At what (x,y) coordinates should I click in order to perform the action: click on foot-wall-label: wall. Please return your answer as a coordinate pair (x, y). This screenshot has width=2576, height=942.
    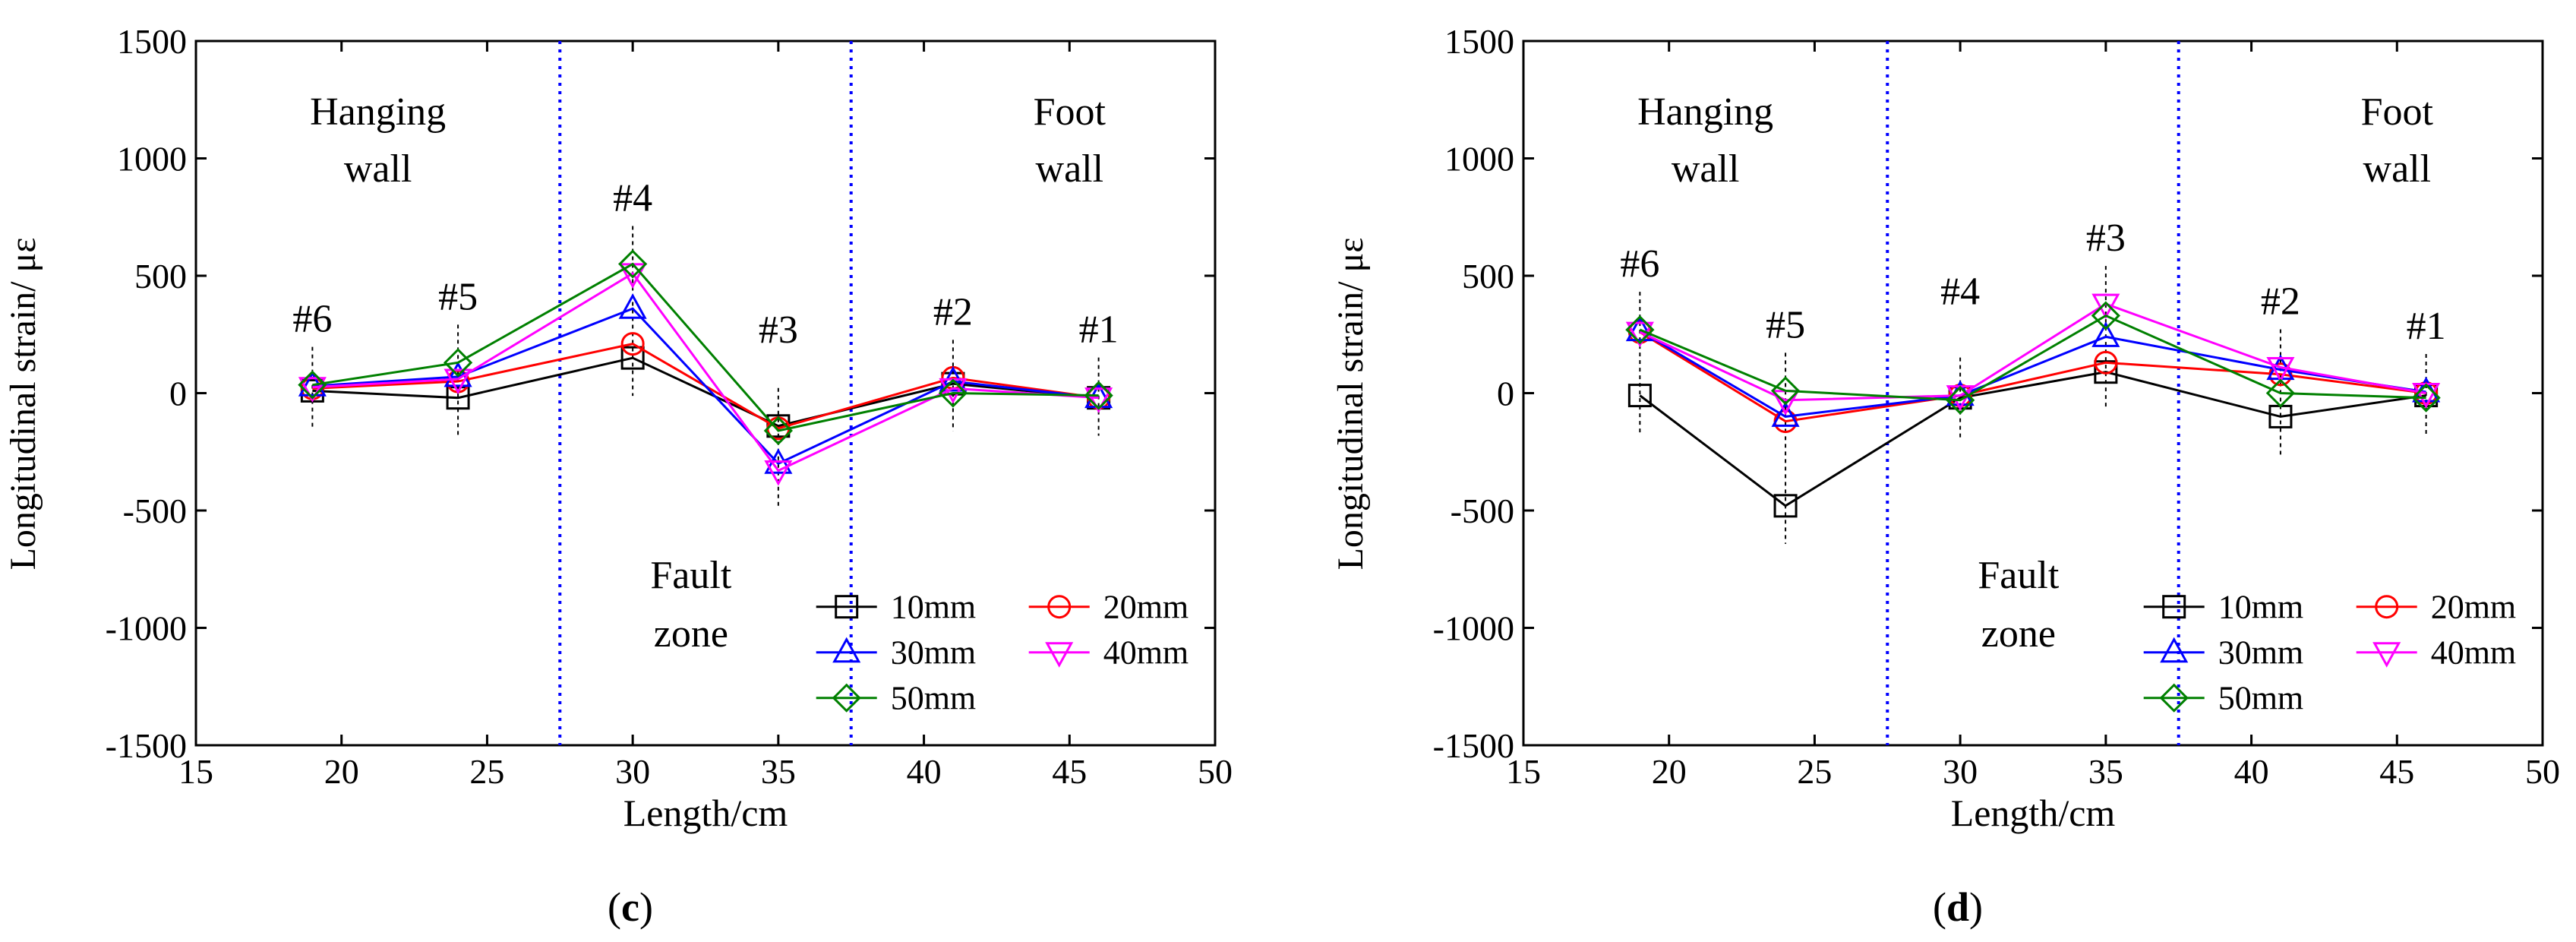
    Looking at the image, I should click on (2397, 169).